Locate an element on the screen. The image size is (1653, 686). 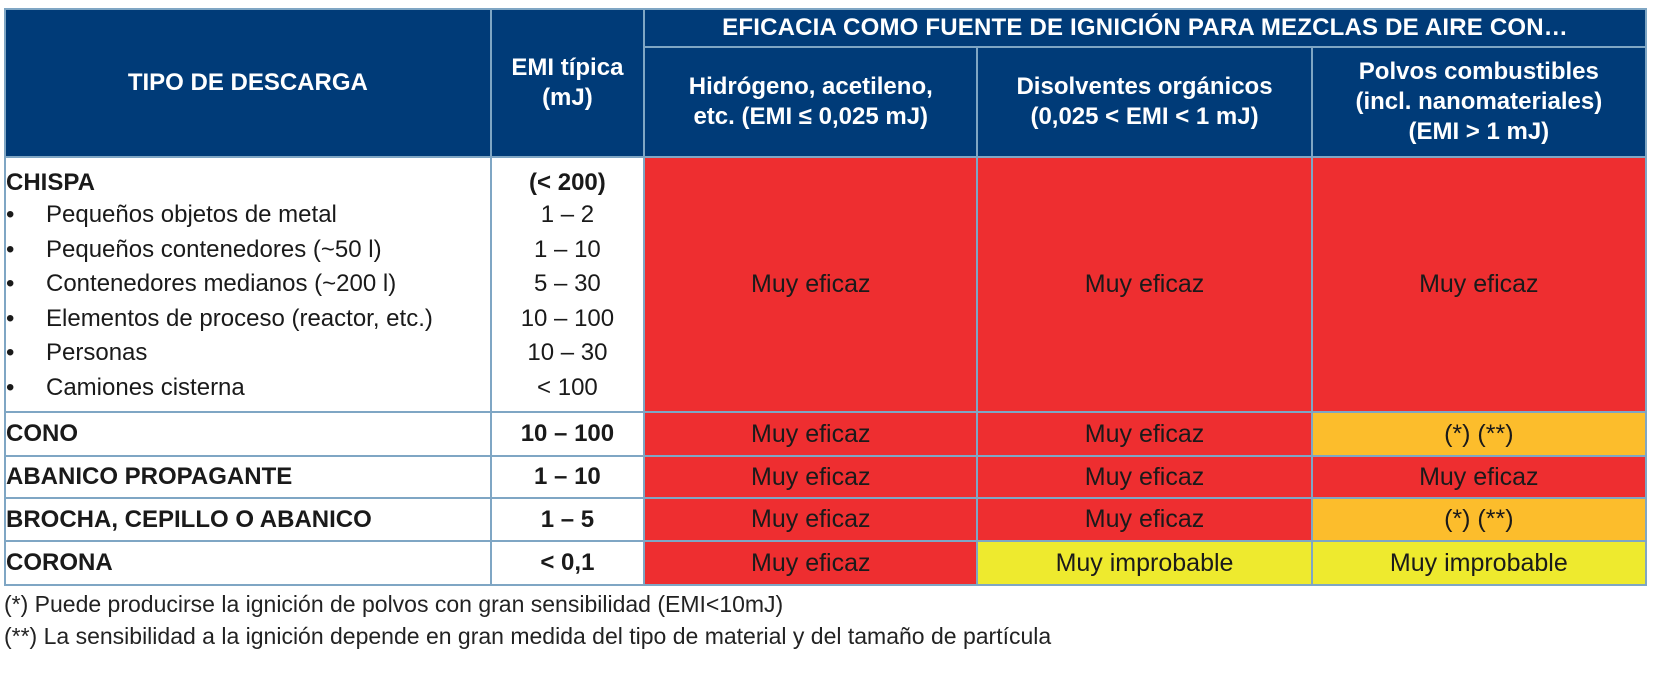
list-item: • Personas is located at coordinates (248, 353).